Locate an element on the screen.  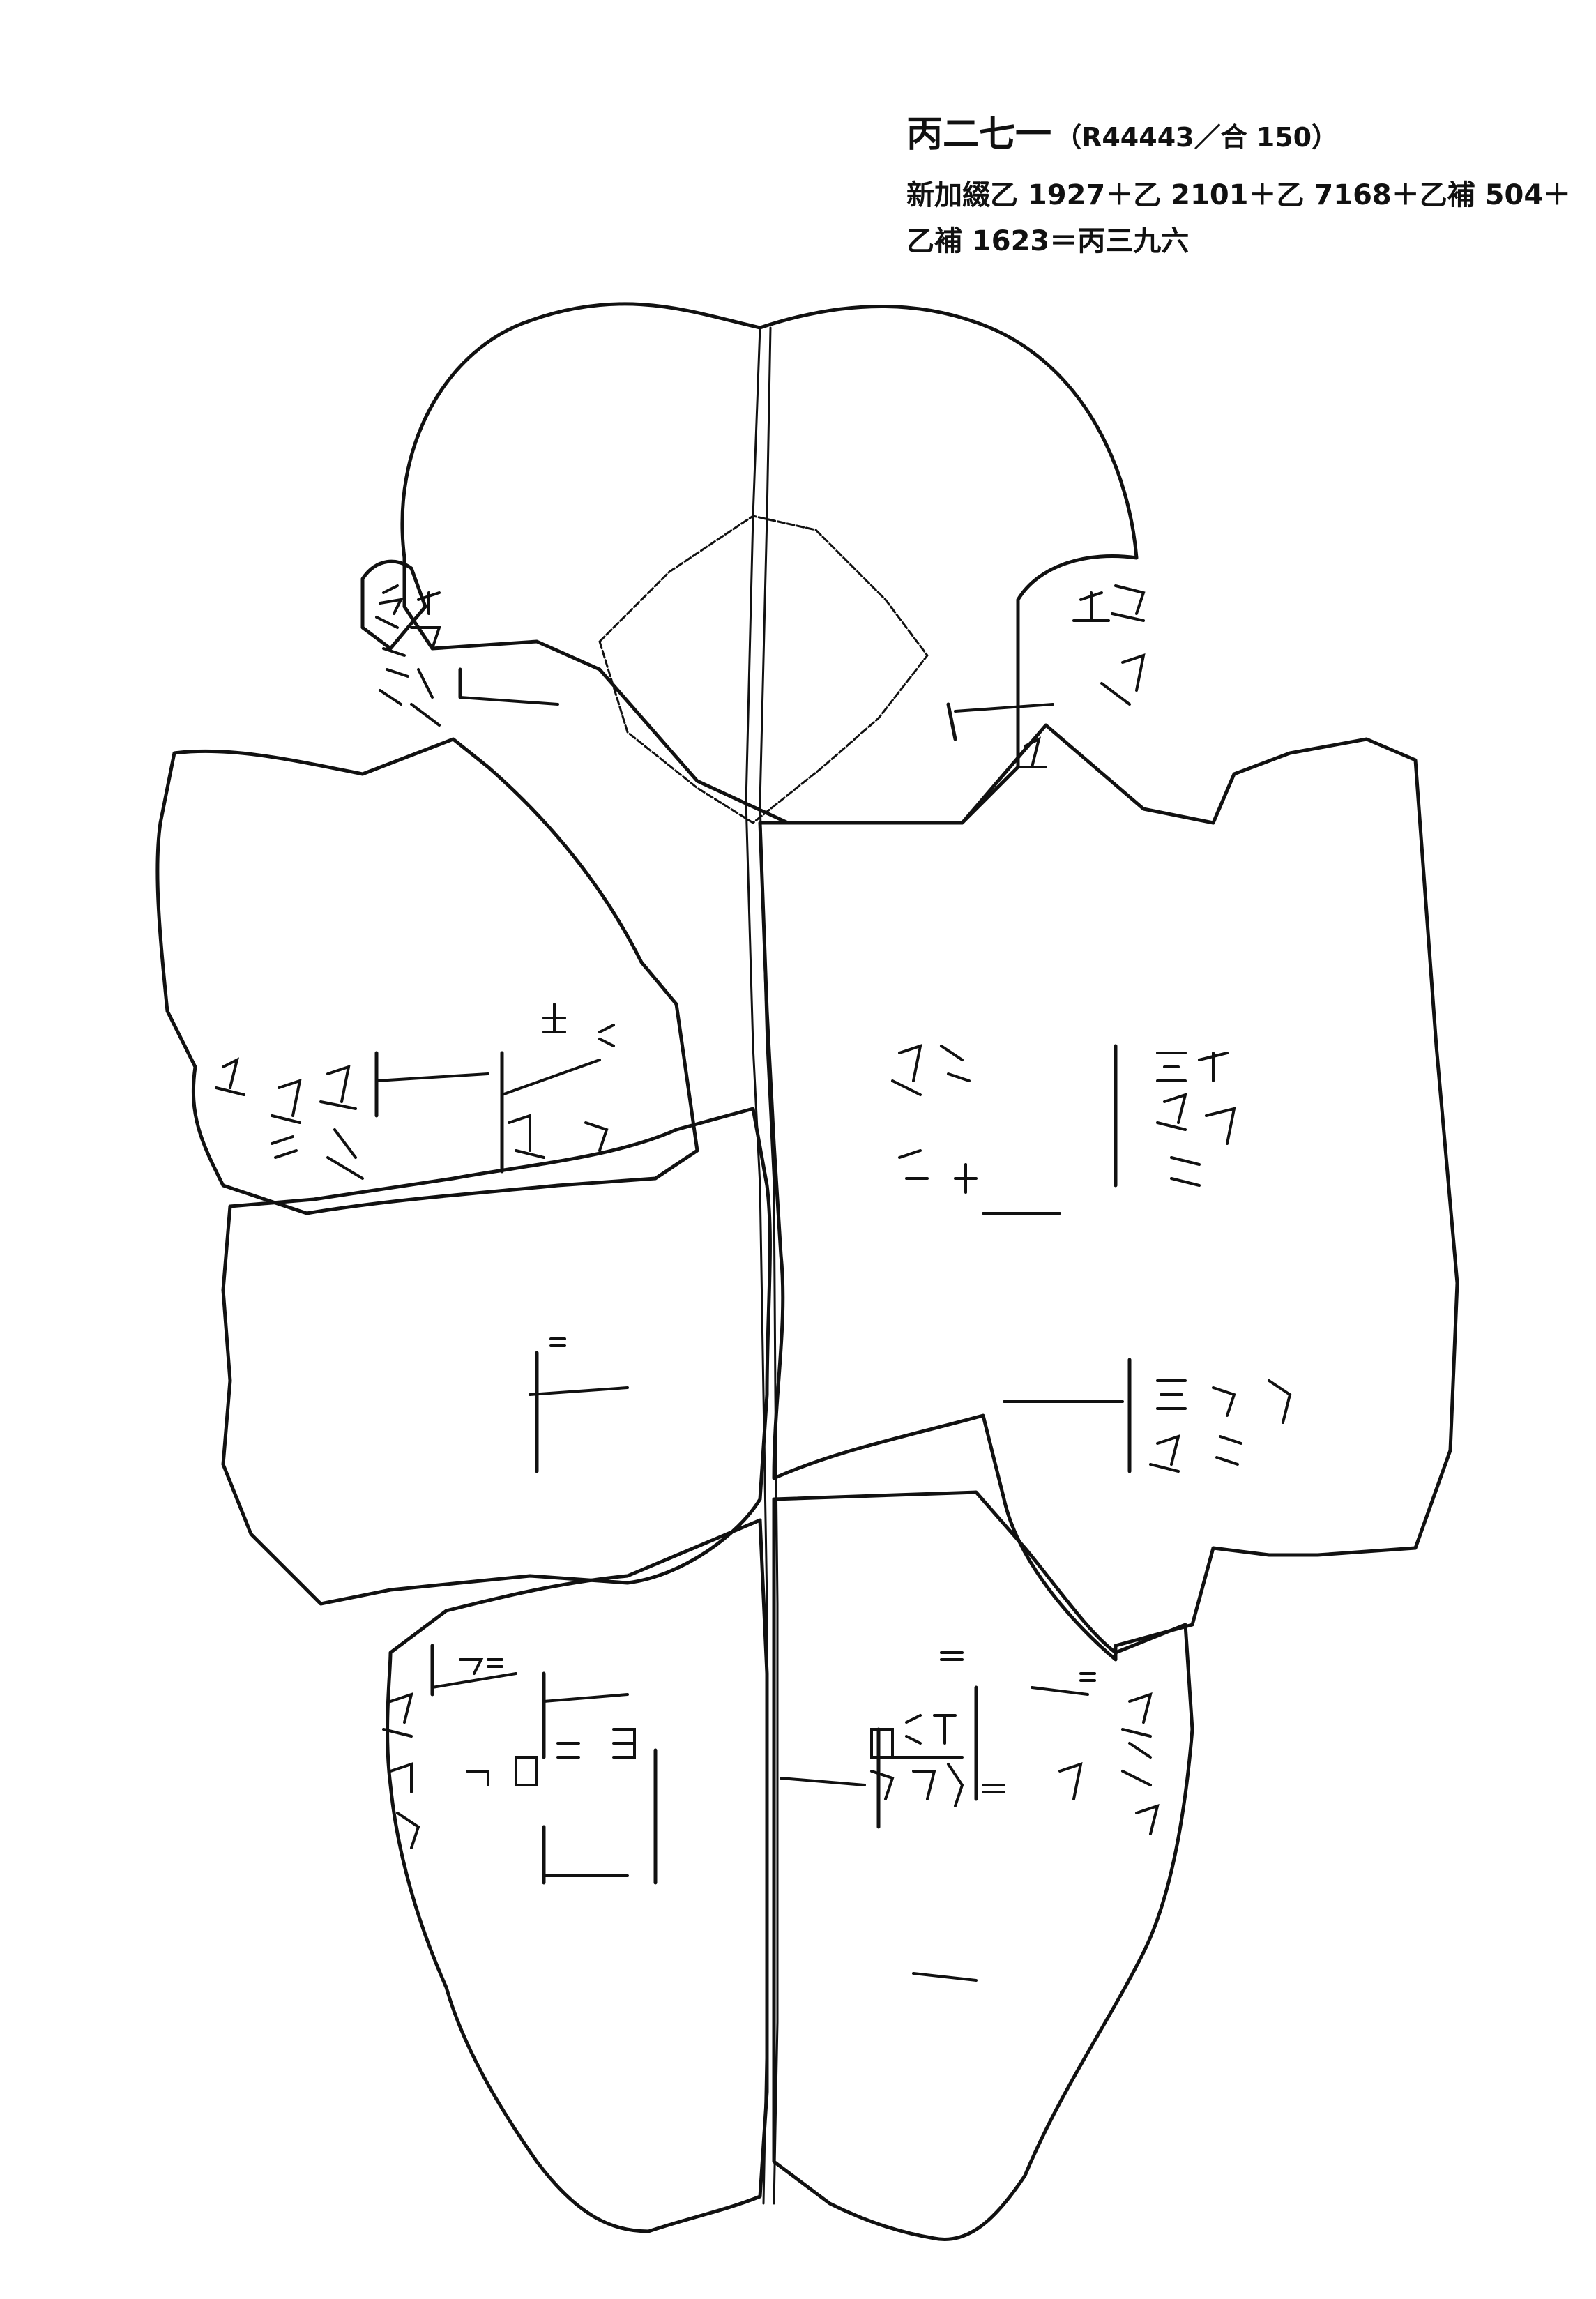
inscription-upper-left is located at coordinates (408, 655).